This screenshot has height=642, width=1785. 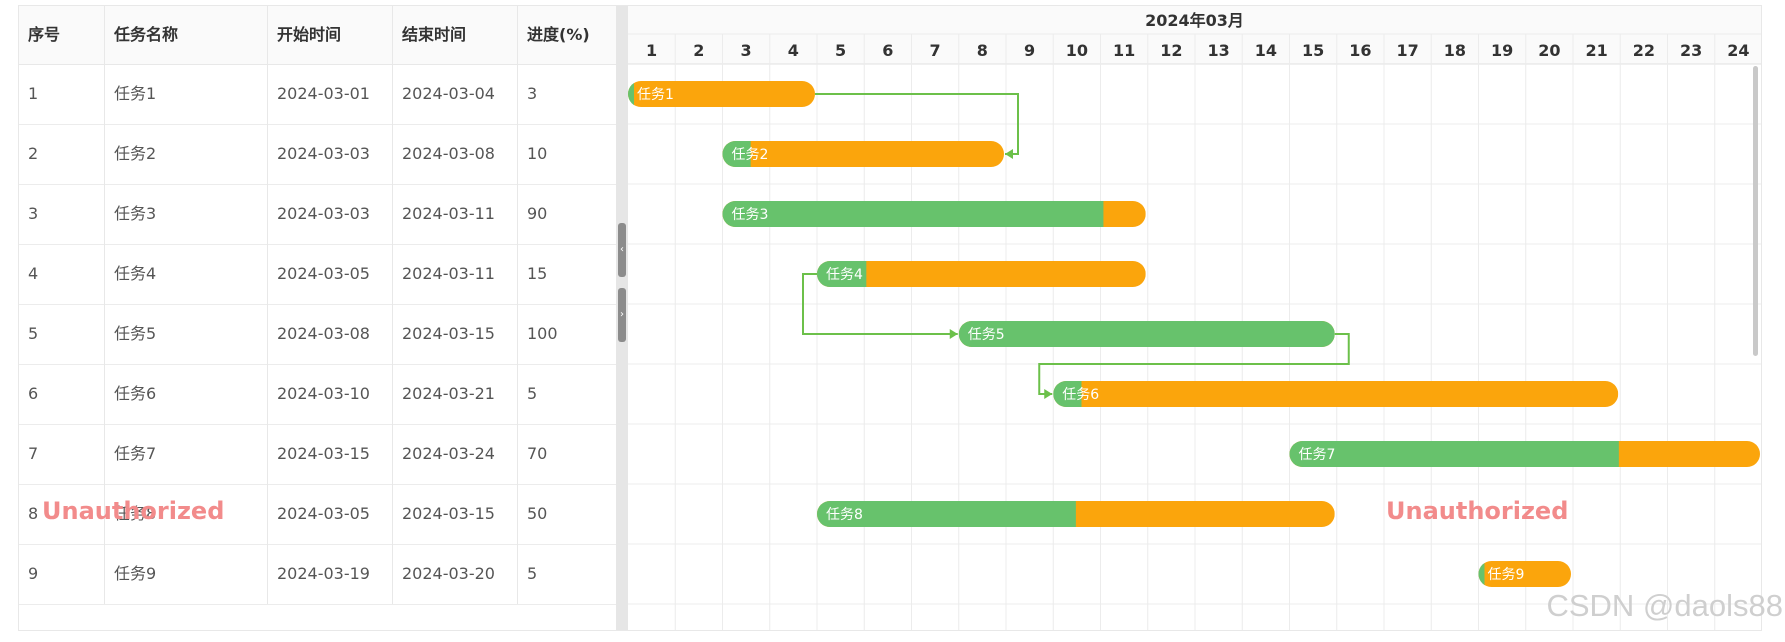 What do you see at coordinates (746, 50) in the screenshot?
I see `day-label: 3` at bounding box center [746, 50].